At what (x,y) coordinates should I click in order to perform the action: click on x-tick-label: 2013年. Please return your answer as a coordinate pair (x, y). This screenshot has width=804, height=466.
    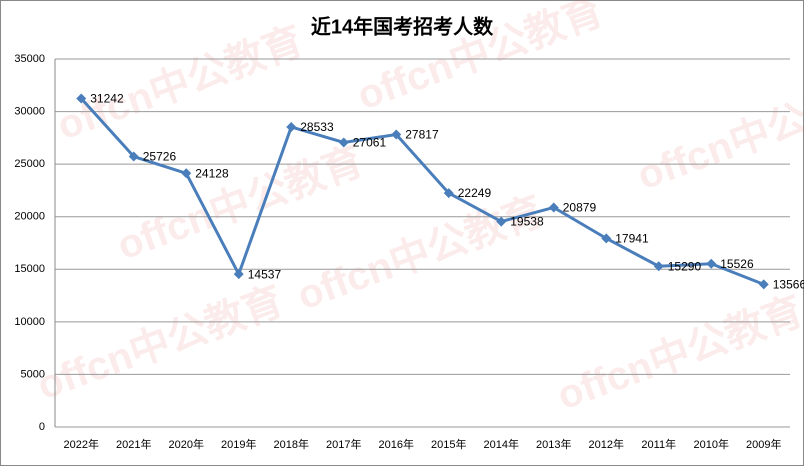
    Looking at the image, I should click on (553, 444).